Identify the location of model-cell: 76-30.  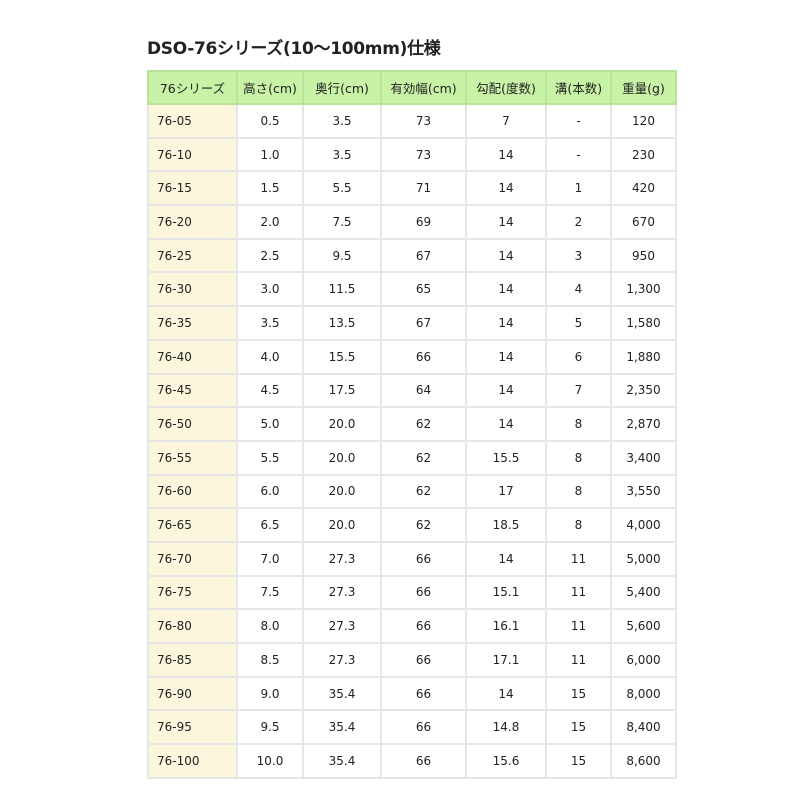
(192, 289).